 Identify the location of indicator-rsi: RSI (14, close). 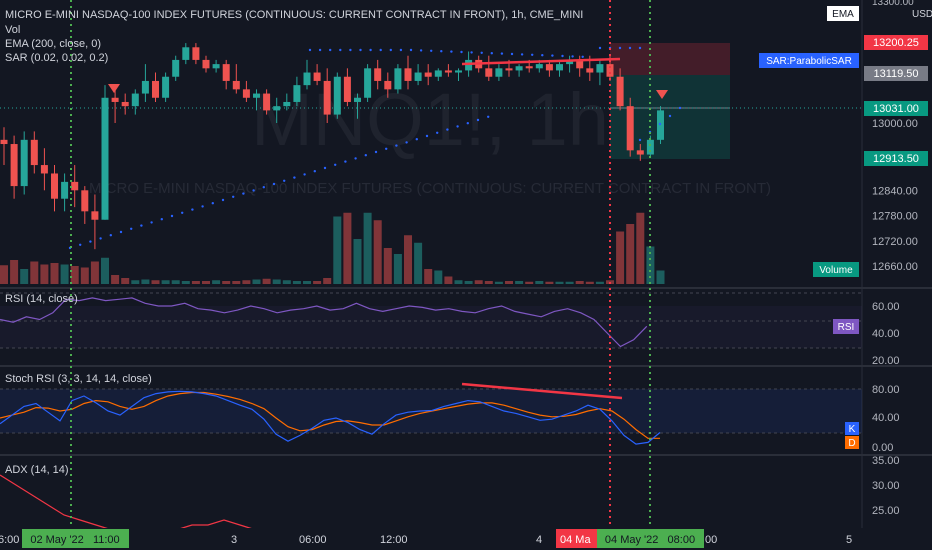
(41, 299).